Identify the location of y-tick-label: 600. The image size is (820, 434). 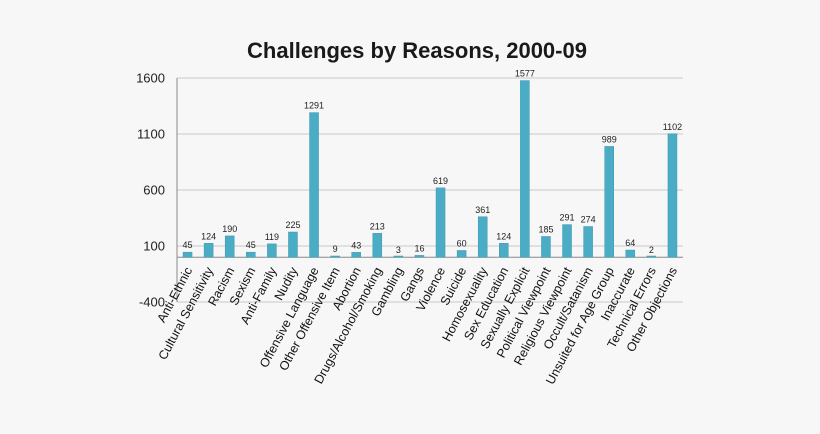
(154, 190).